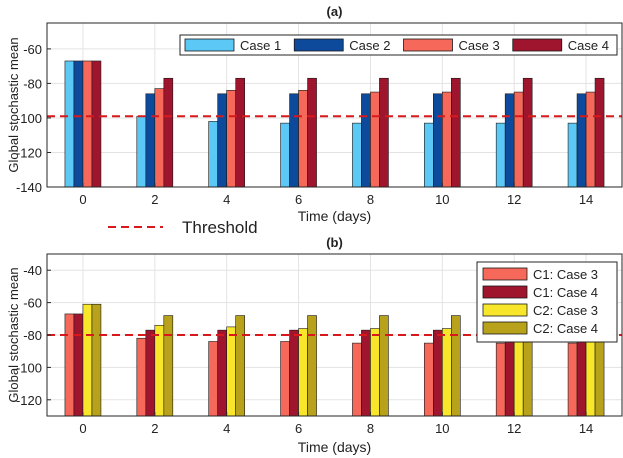  I want to click on threshold-legend: Threshold, so click(183, 227).